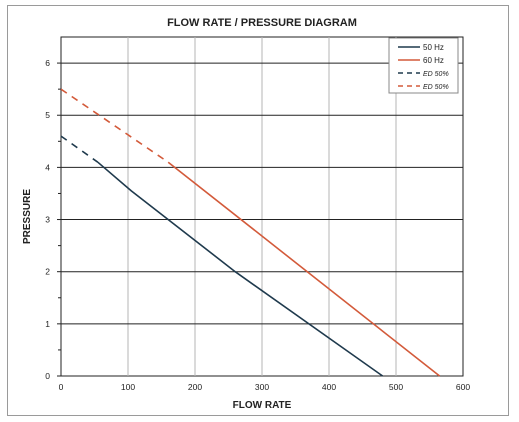  What do you see at coordinates (433, 47) in the screenshot?
I see `legend-label-0: 50 Hz` at bounding box center [433, 47].